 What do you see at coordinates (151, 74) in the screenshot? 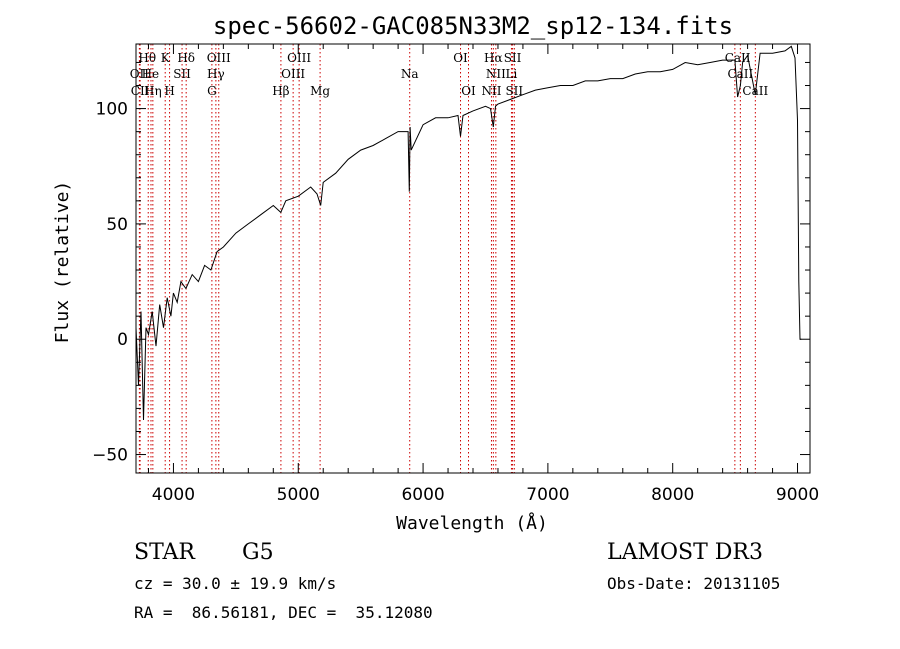
I see `line-label-10: He` at bounding box center [151, 74].